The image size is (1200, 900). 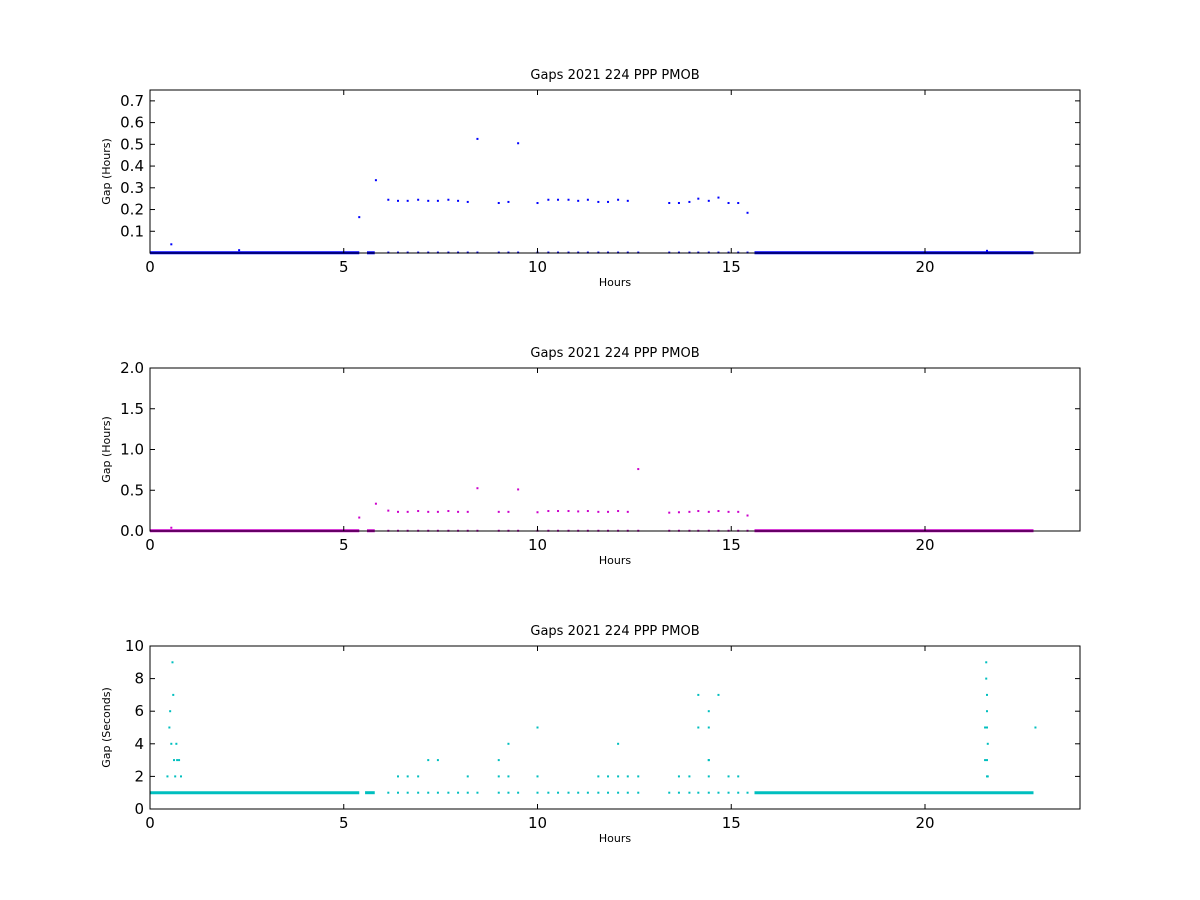 I want to click on x-tick-label: 15, so click(x=731, y=823).